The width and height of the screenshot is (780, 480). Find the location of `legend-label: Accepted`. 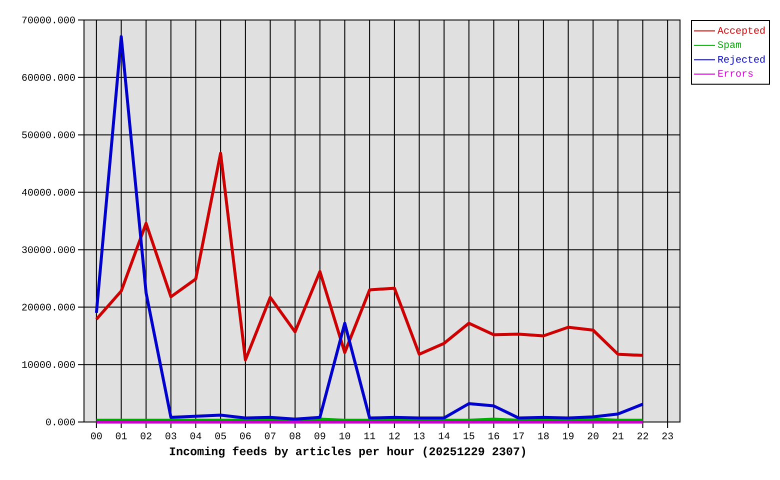

legend-label: Accepted is located at coordinates (741, 31).